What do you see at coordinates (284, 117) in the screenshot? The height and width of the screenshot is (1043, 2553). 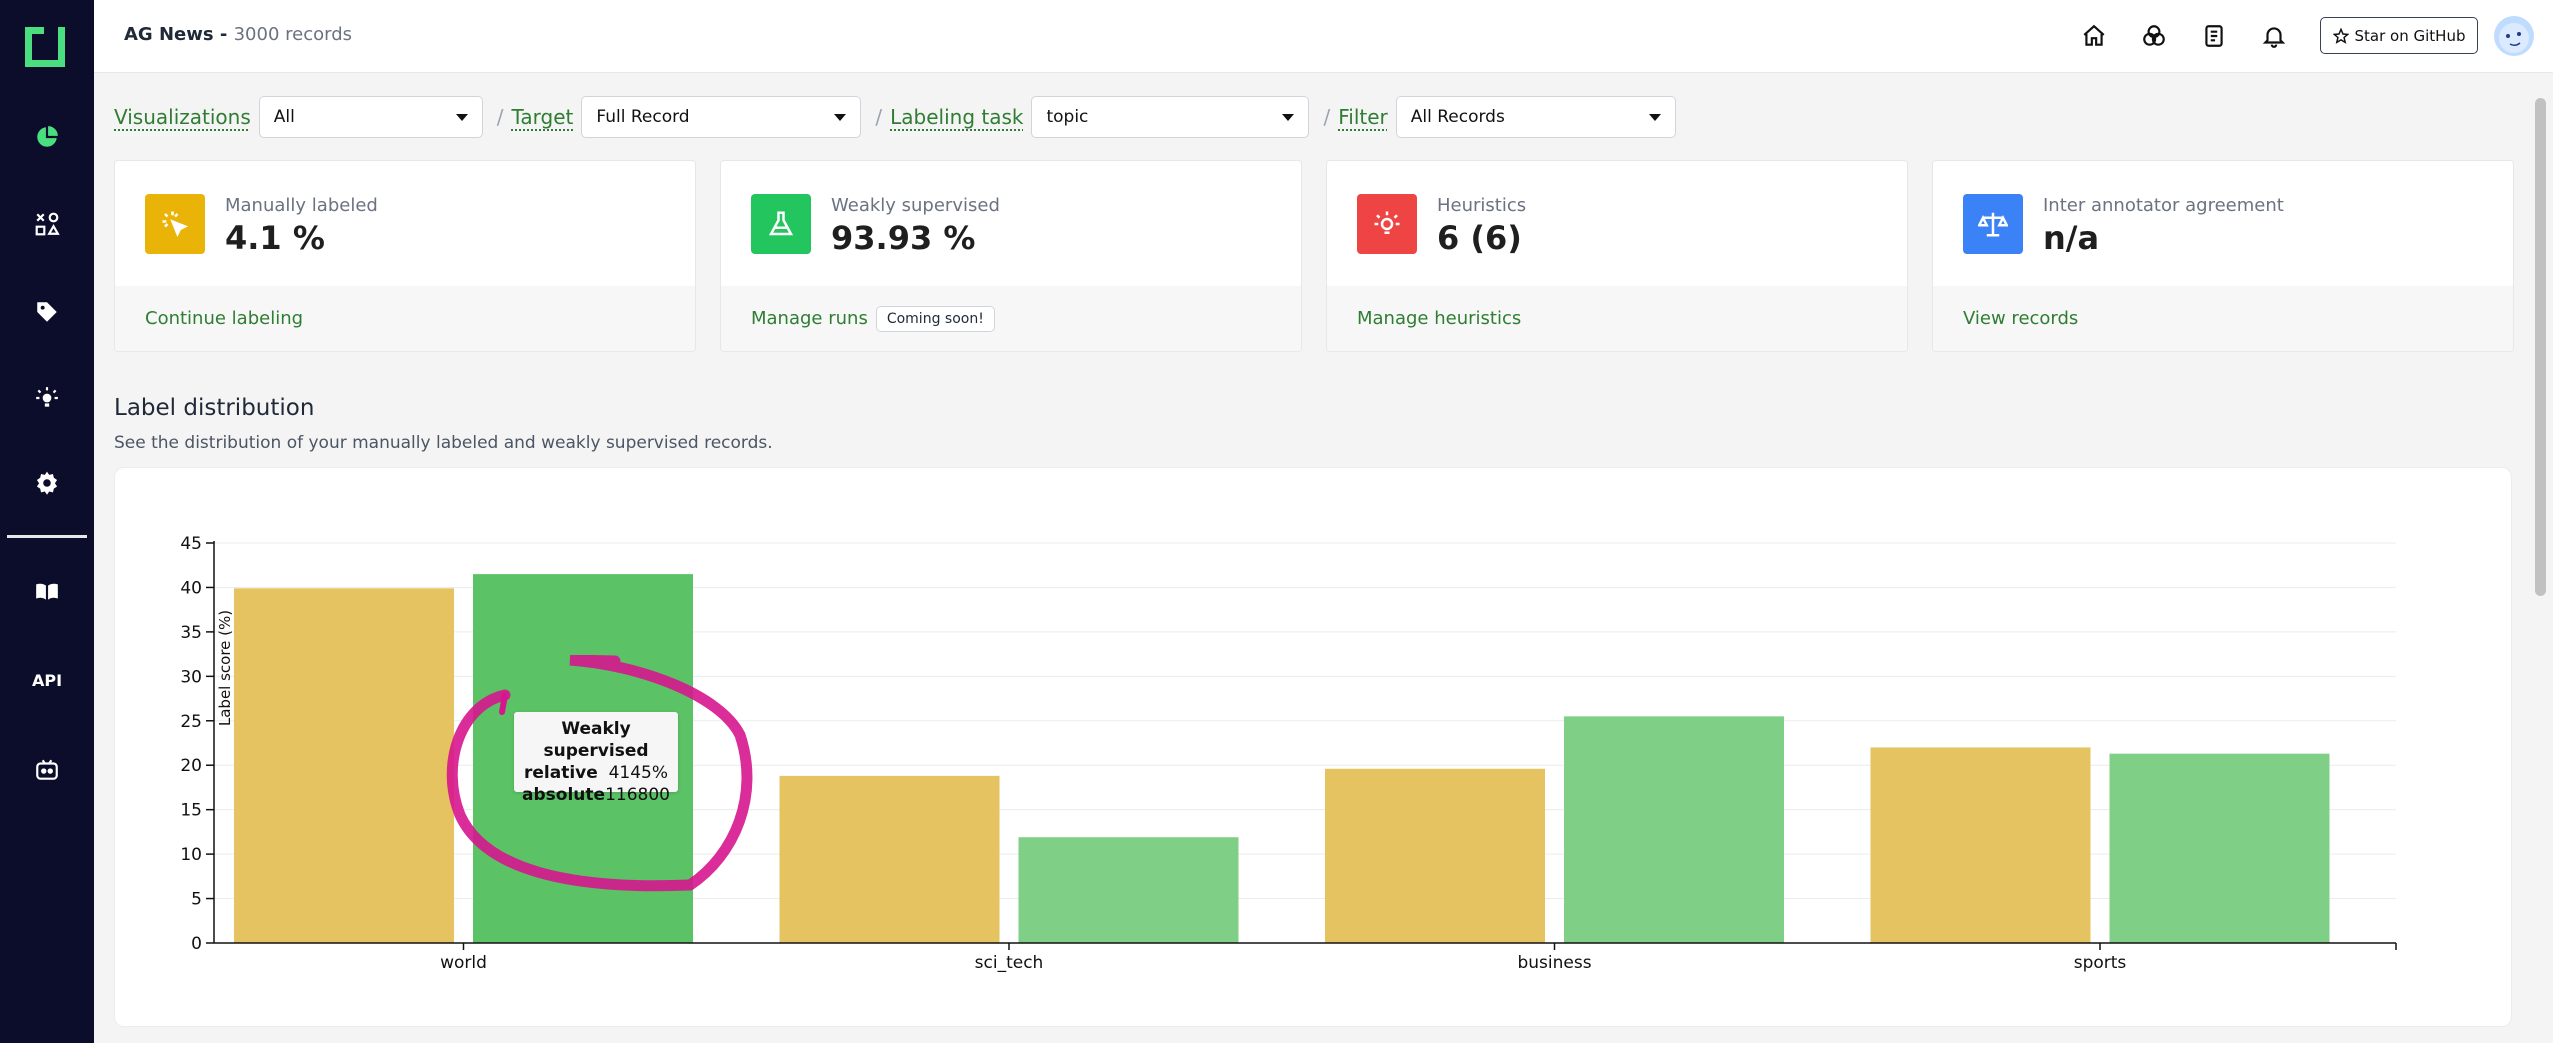 I see `visualizations-value: All` at bounding box center [284, 117].